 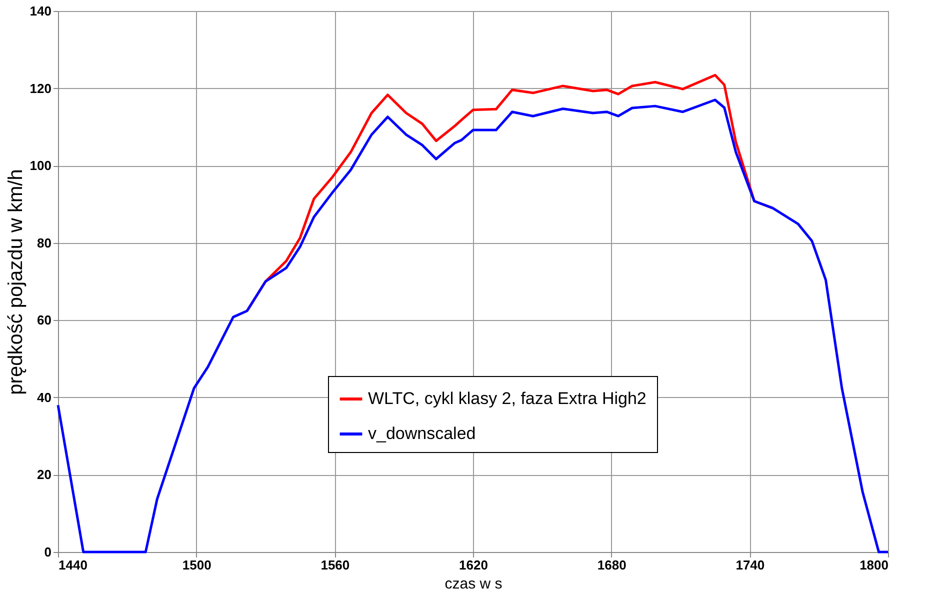 I want to click on x-tick-label: 1800, so click(x=874, y=565).